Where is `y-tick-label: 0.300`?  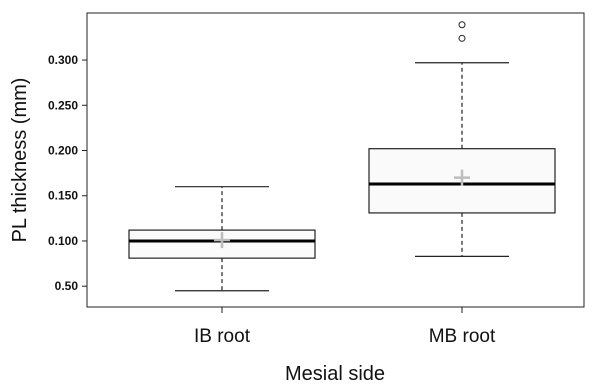 y-tick-label: 0.300 is located at coordinates (63, 60).